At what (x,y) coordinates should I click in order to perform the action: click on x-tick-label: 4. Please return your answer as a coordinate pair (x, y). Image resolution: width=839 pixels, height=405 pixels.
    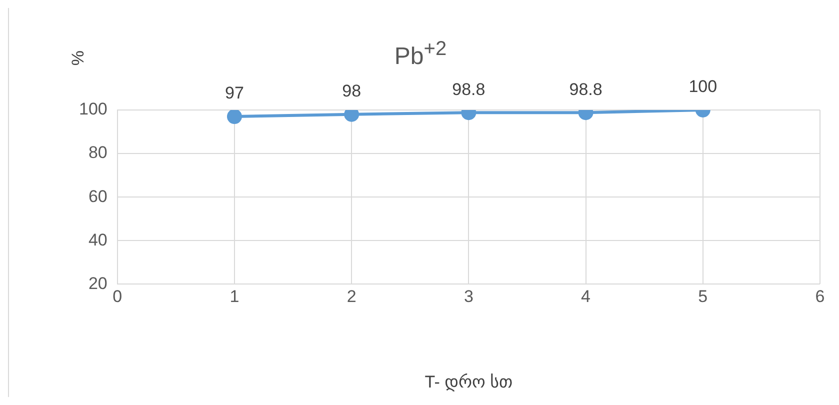
    Looking at the image, I should click on (586, 296).